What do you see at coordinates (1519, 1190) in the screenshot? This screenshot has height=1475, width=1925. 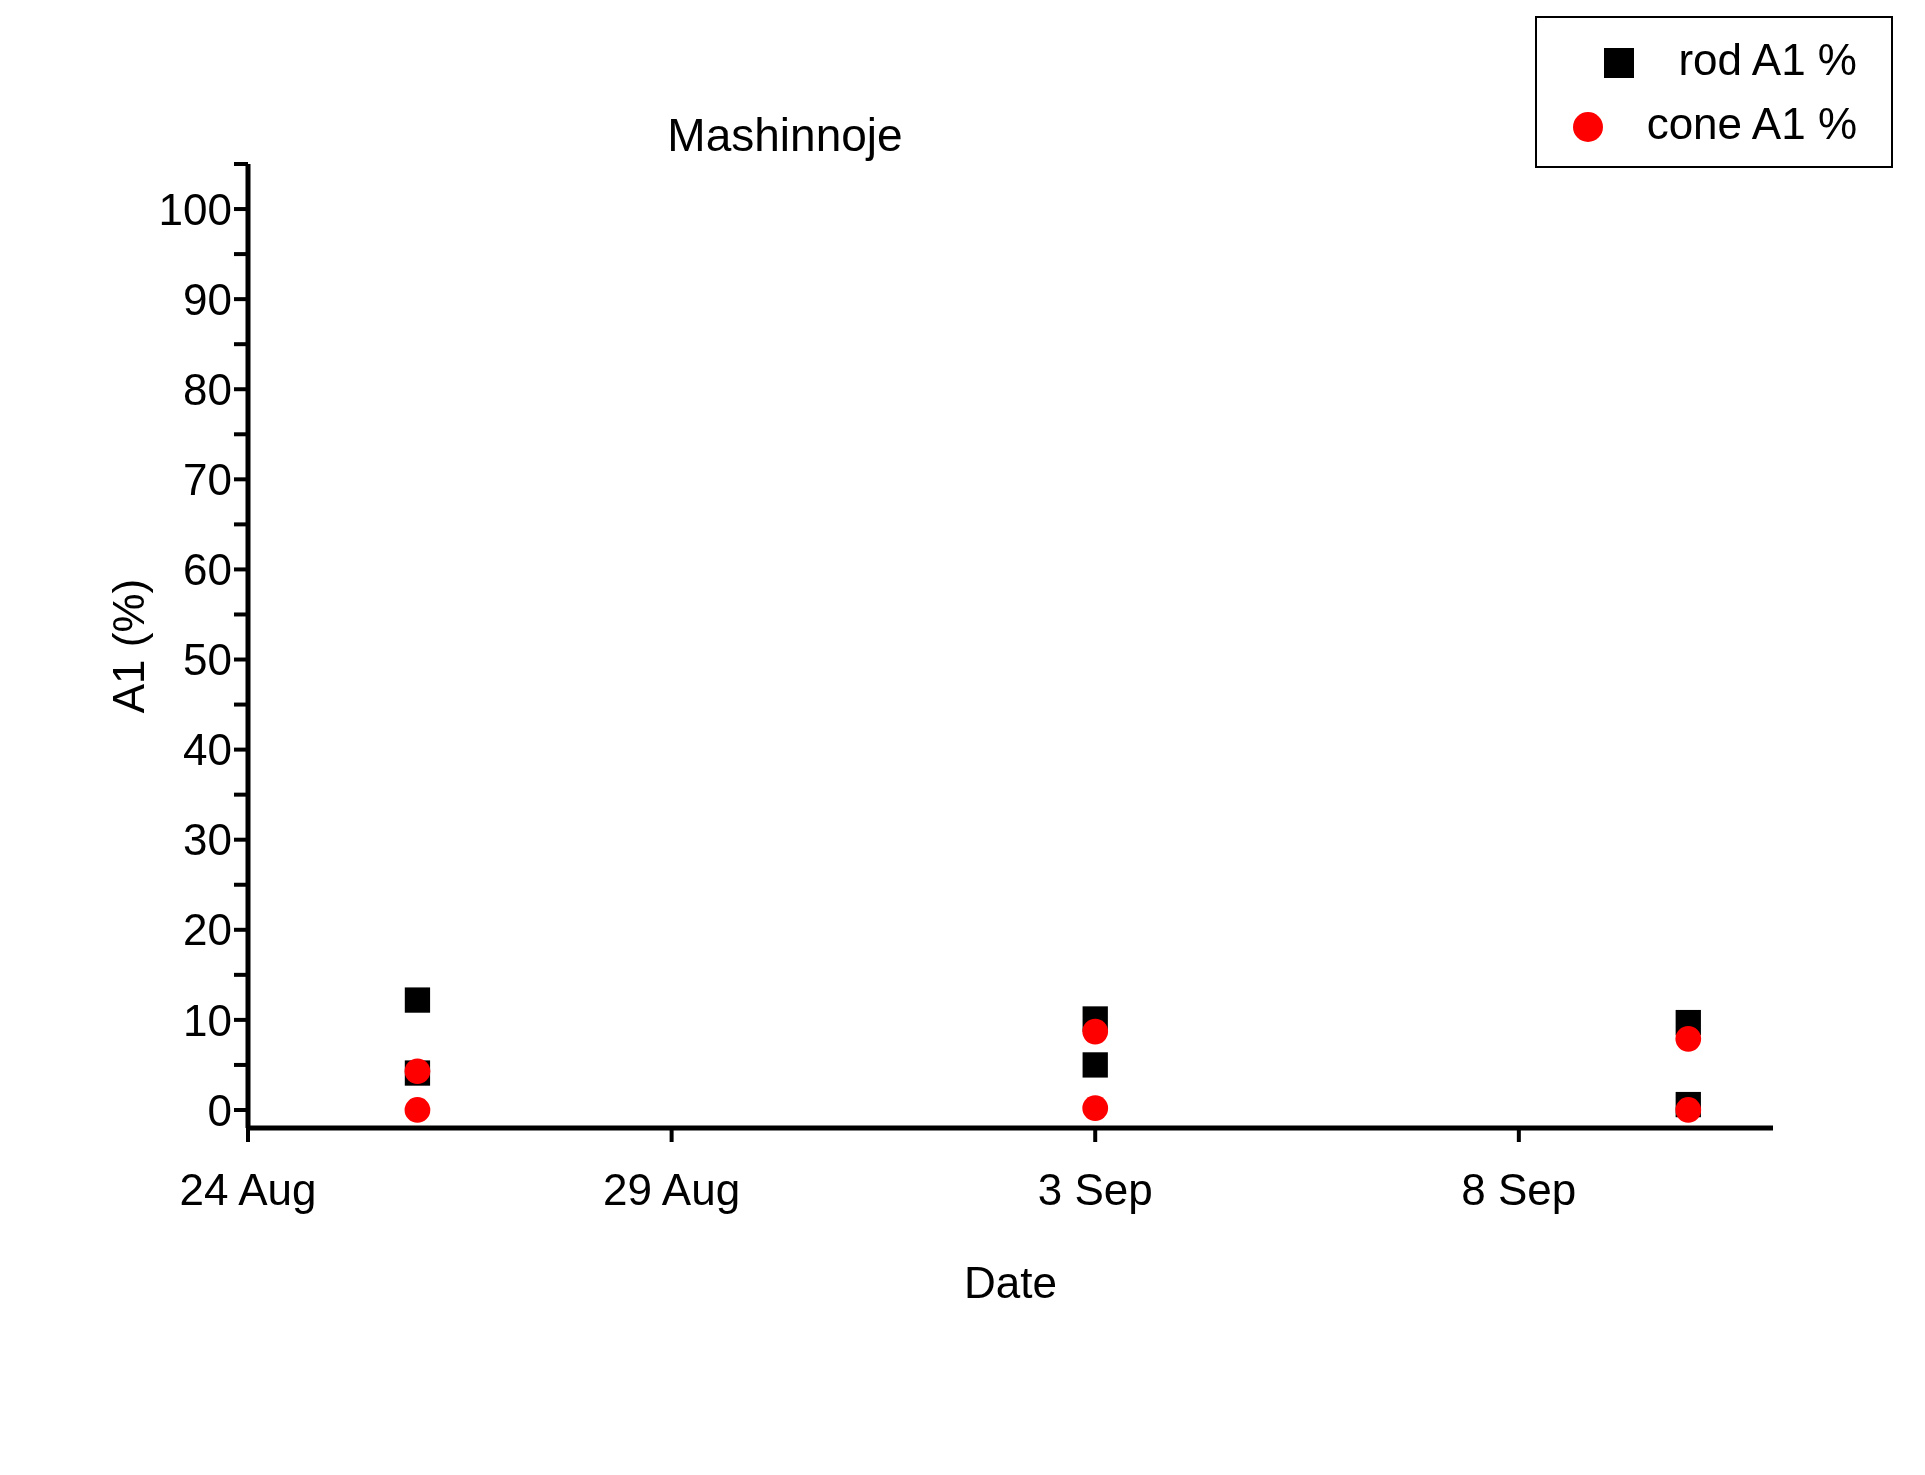 I see `x-tick-label: 8 Sep` at bounding box center [1519, 1190].